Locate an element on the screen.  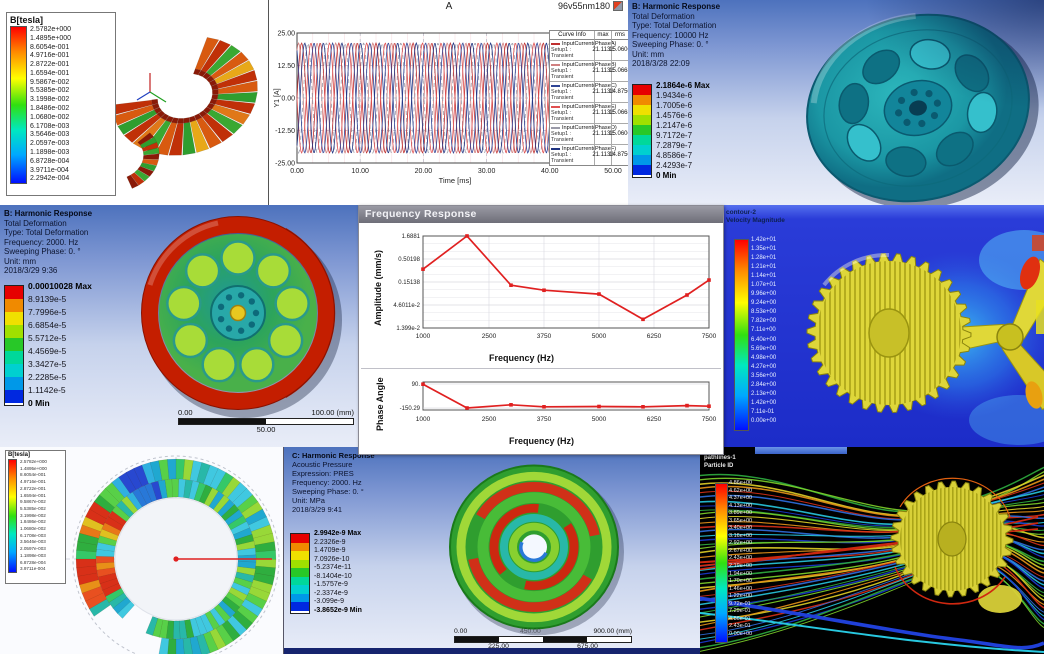
legend-value: 1.07e+01 is located at coordinates (764, 285).